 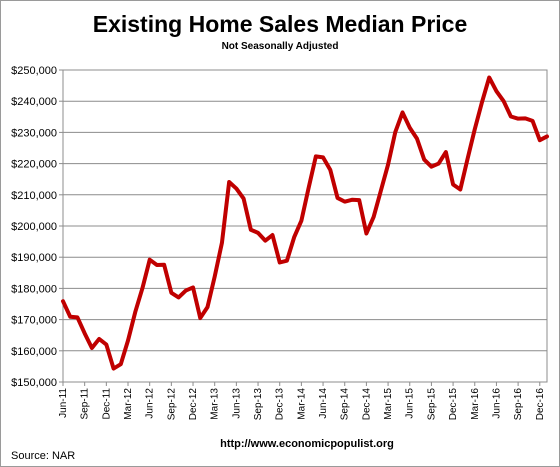 I want to click on source-label: Source: NAR, so click(x=43, y=456).